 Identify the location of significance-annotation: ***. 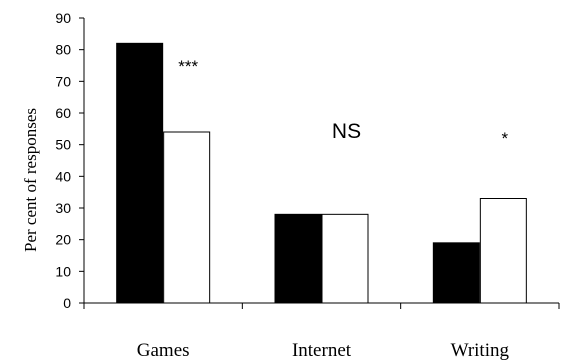
(188, 66).